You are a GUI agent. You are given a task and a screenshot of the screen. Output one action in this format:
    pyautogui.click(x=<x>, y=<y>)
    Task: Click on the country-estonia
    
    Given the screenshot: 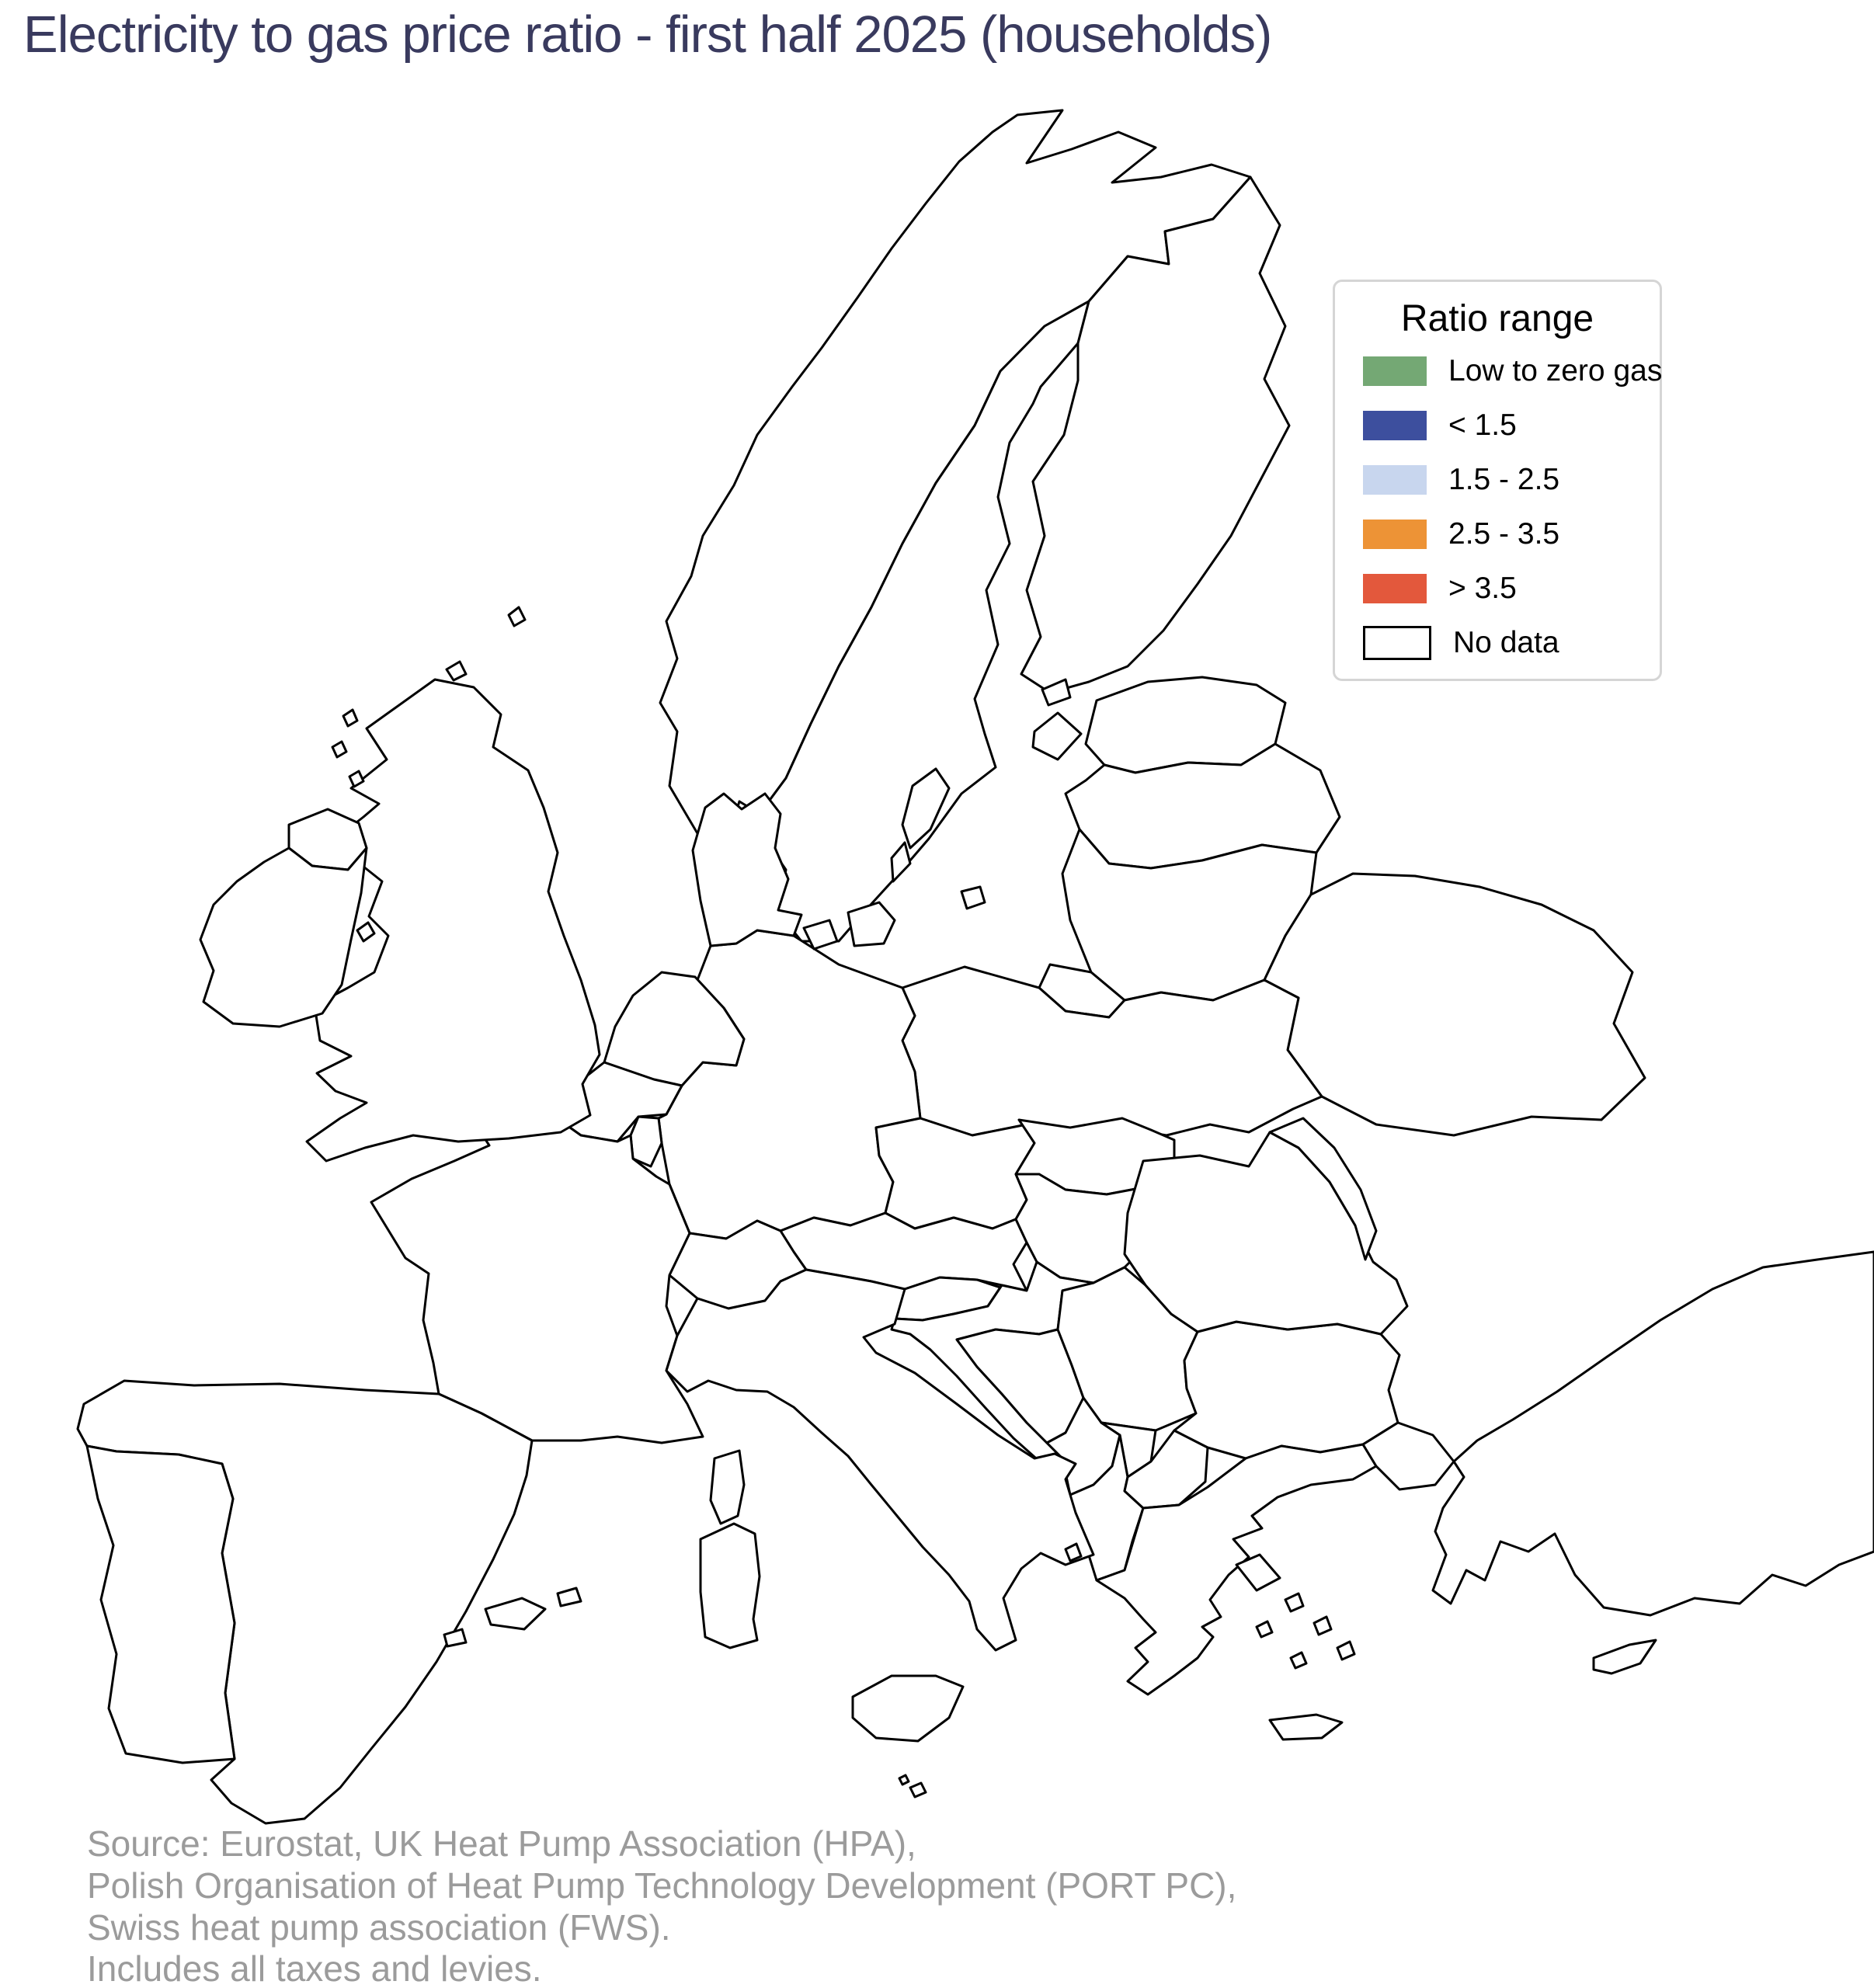 What is the action you would take?
    pyautogui.click(x=1159, y=725)
    